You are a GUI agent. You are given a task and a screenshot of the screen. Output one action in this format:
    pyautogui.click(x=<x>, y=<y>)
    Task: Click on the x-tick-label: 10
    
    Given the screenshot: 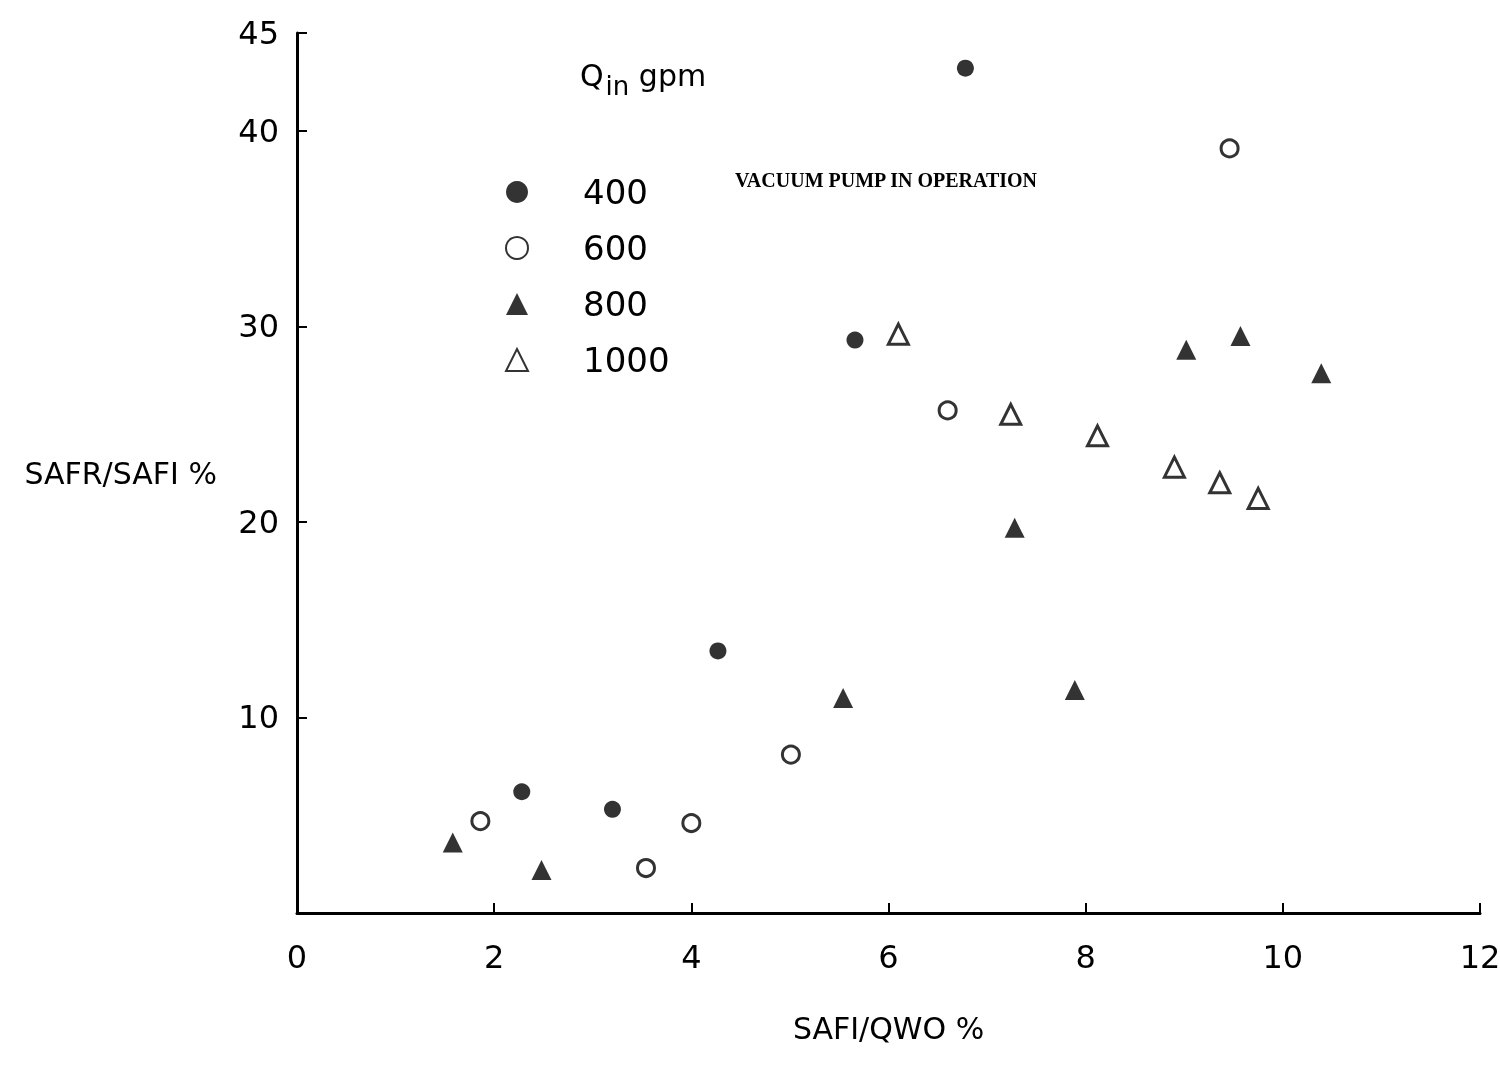 What is the action you would take?
    pyautogui.click(x=1283, y=957)
    